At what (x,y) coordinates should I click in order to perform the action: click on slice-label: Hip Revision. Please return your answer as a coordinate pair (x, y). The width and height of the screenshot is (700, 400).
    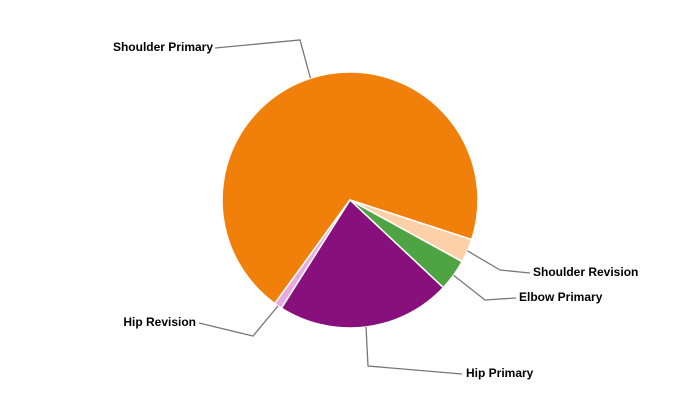
    Looking at the image, I should click on (159, 322).